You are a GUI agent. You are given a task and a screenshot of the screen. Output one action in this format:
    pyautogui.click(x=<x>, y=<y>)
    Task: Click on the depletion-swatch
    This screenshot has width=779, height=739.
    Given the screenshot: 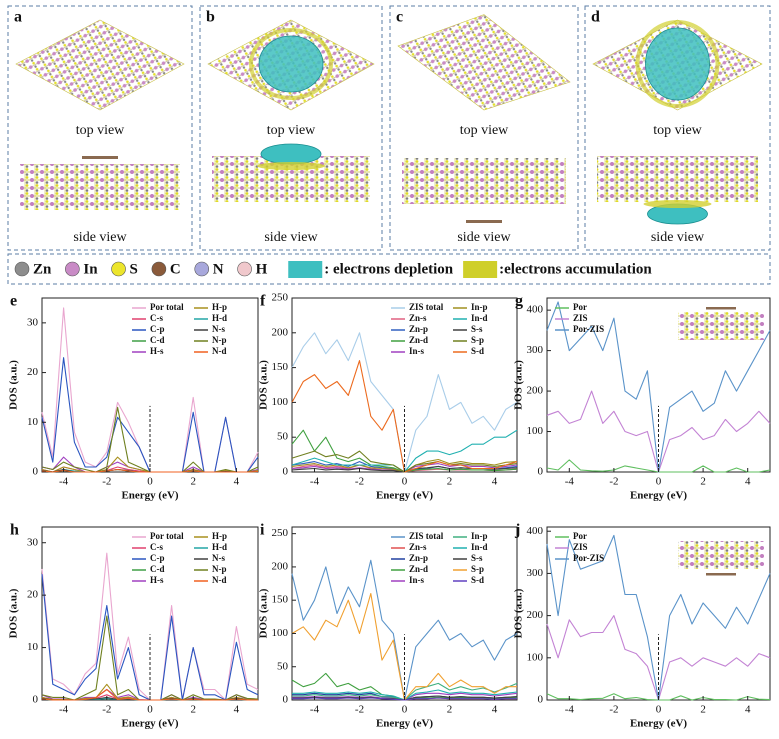 What is the action you would take?
    pyautogui.click(x=305, y=269)
    